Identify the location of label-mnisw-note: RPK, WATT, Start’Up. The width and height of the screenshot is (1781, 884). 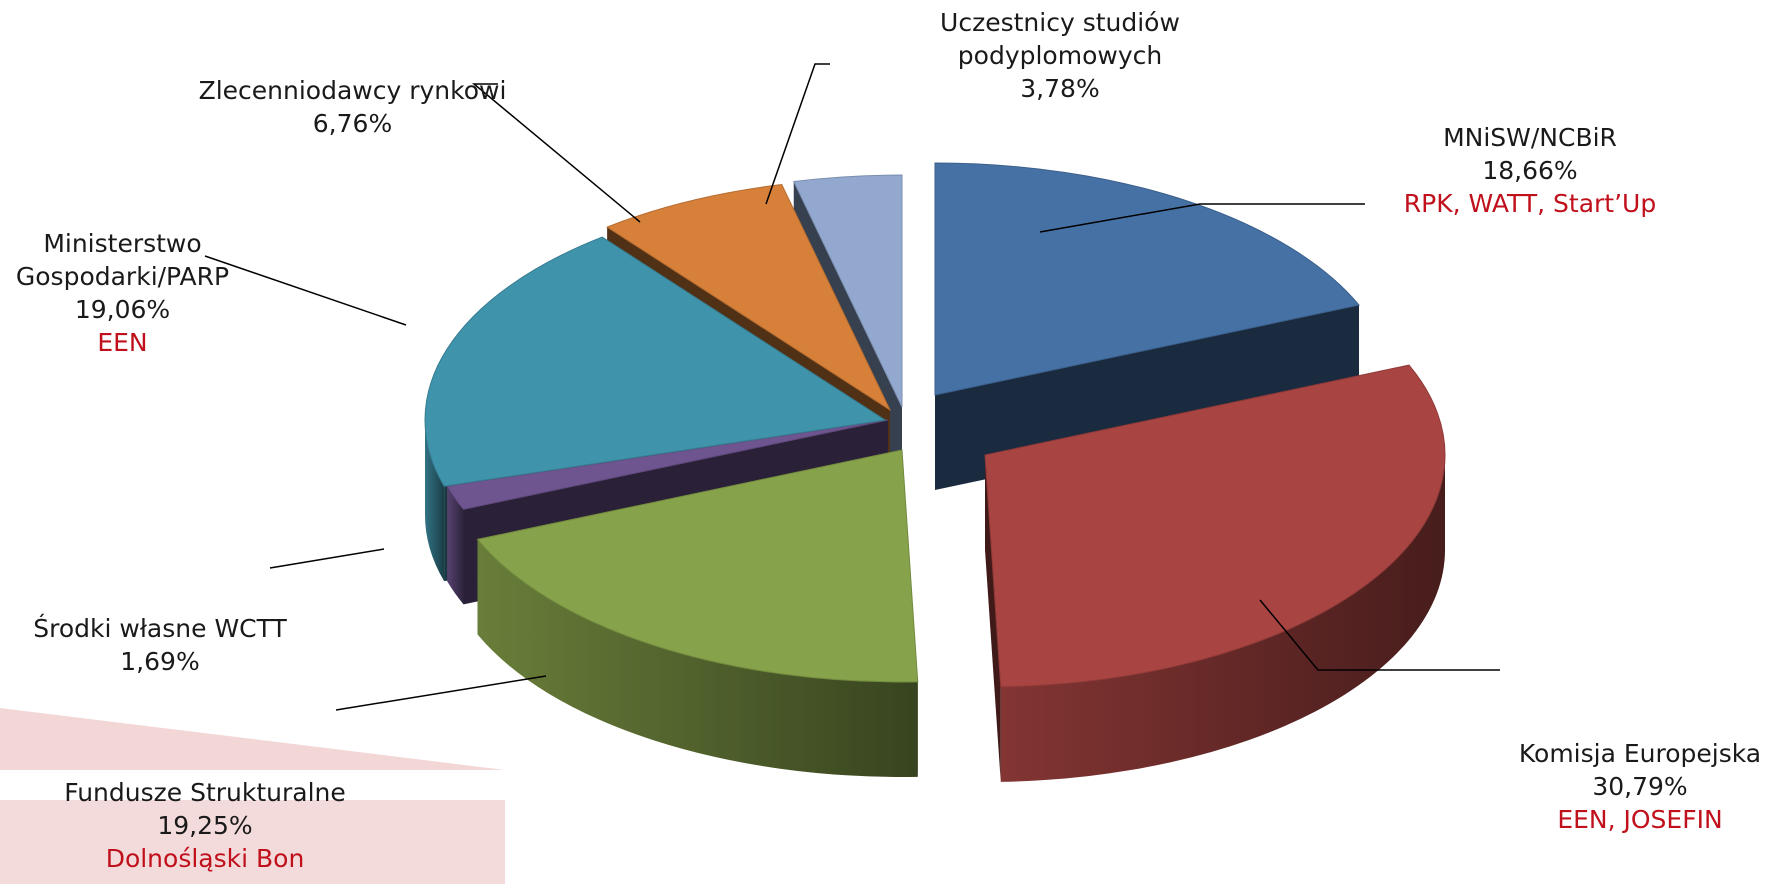
(1530, 203).